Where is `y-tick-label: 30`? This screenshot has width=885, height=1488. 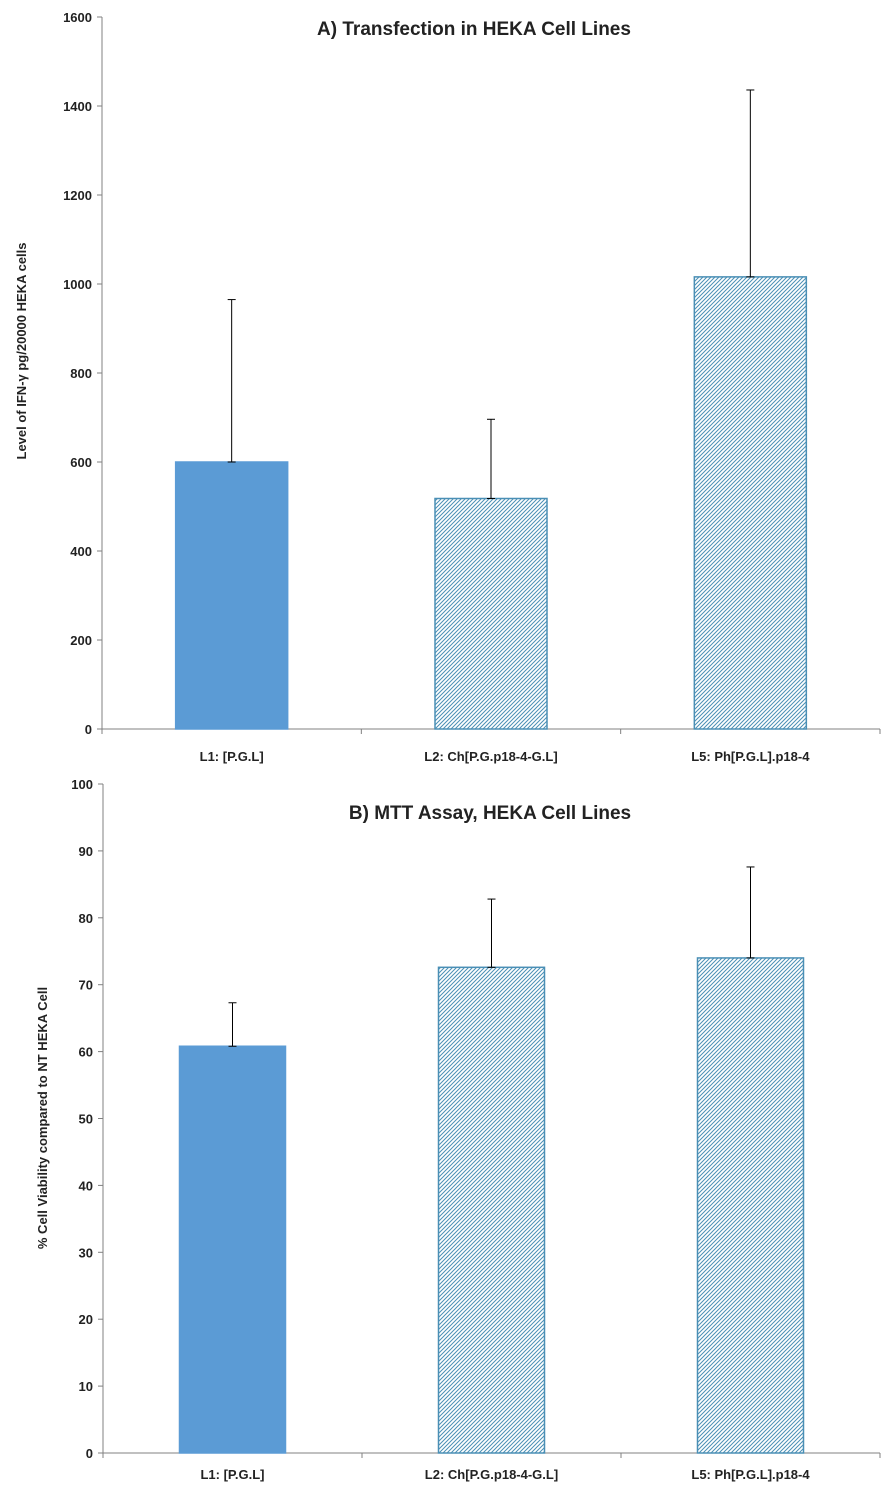 y-tick-label: 30 is located at coordinates (86, 1252).